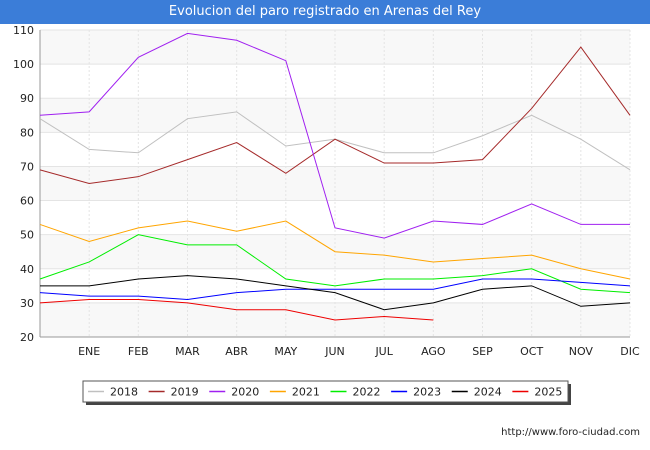 Image resolution: width=650 pixels, height=450 pixels. Describe the element at coordinates (27, 235) in the screenshot. I see `y-tick-label: 50` at that location.